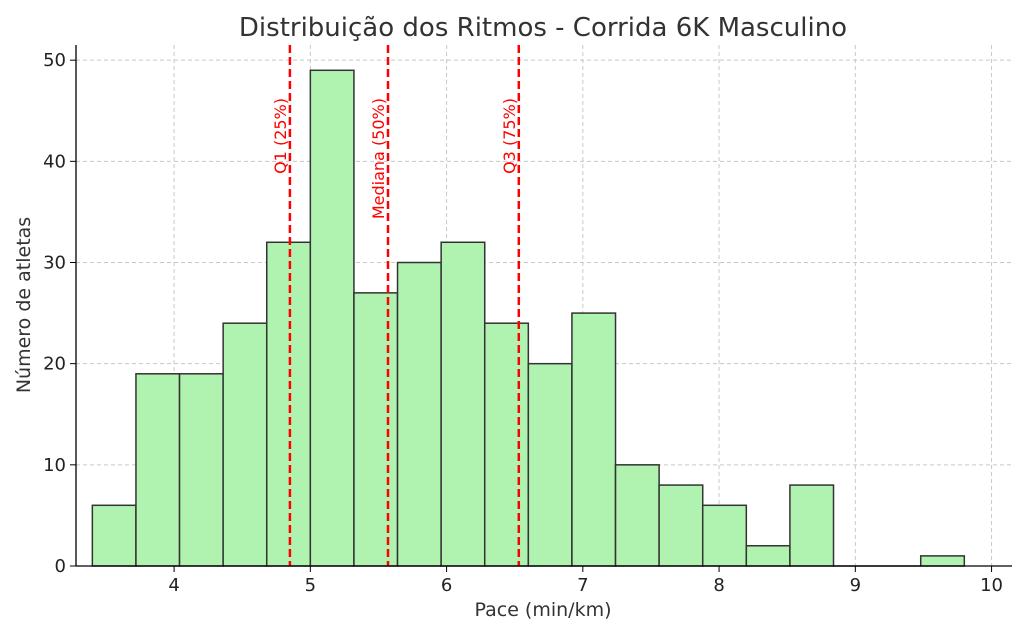 The image size is (1024, 635). I want to click on quartile-label: Mediana (50%), so click(378, 158).